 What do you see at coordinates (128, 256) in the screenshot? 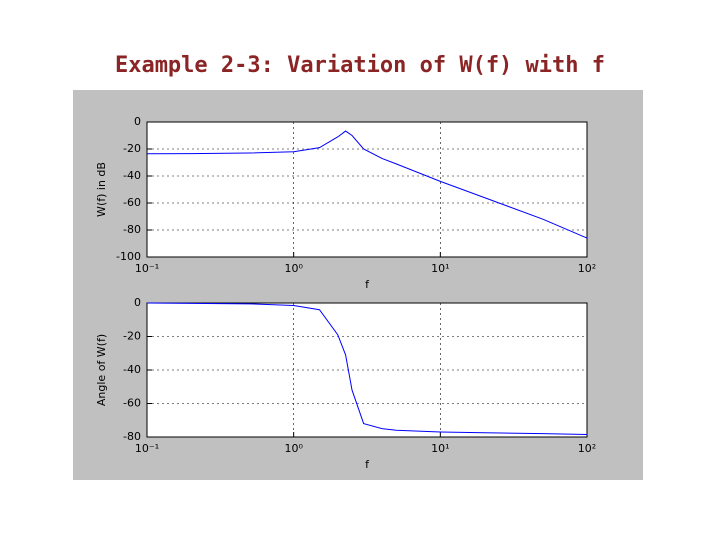
I see `y-tick-label: -100` at bounding box center [128, 256].